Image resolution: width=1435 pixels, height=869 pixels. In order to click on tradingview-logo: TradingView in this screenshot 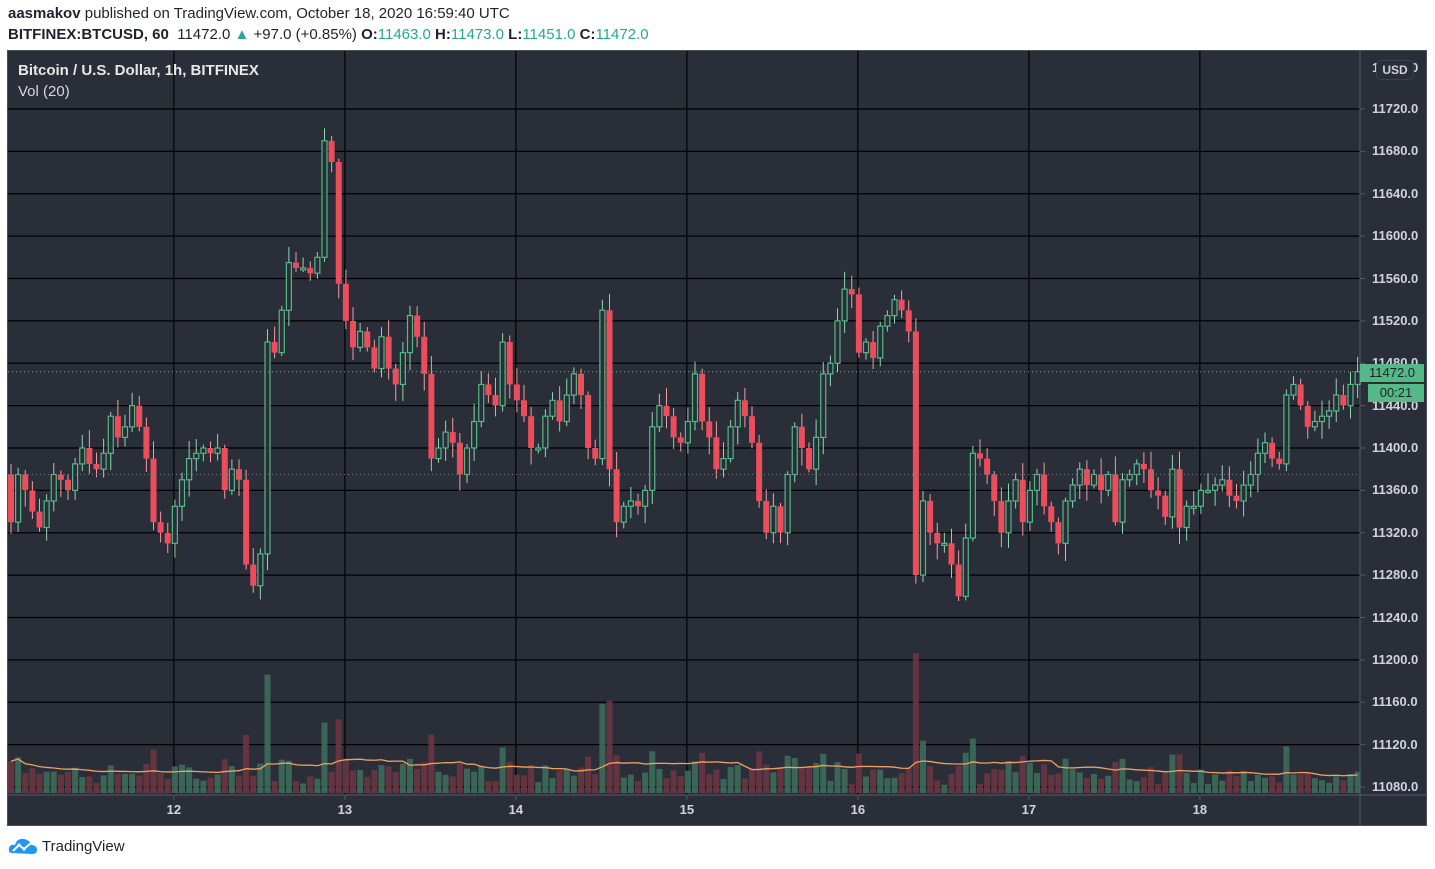, I will do `click(66, 846)`.